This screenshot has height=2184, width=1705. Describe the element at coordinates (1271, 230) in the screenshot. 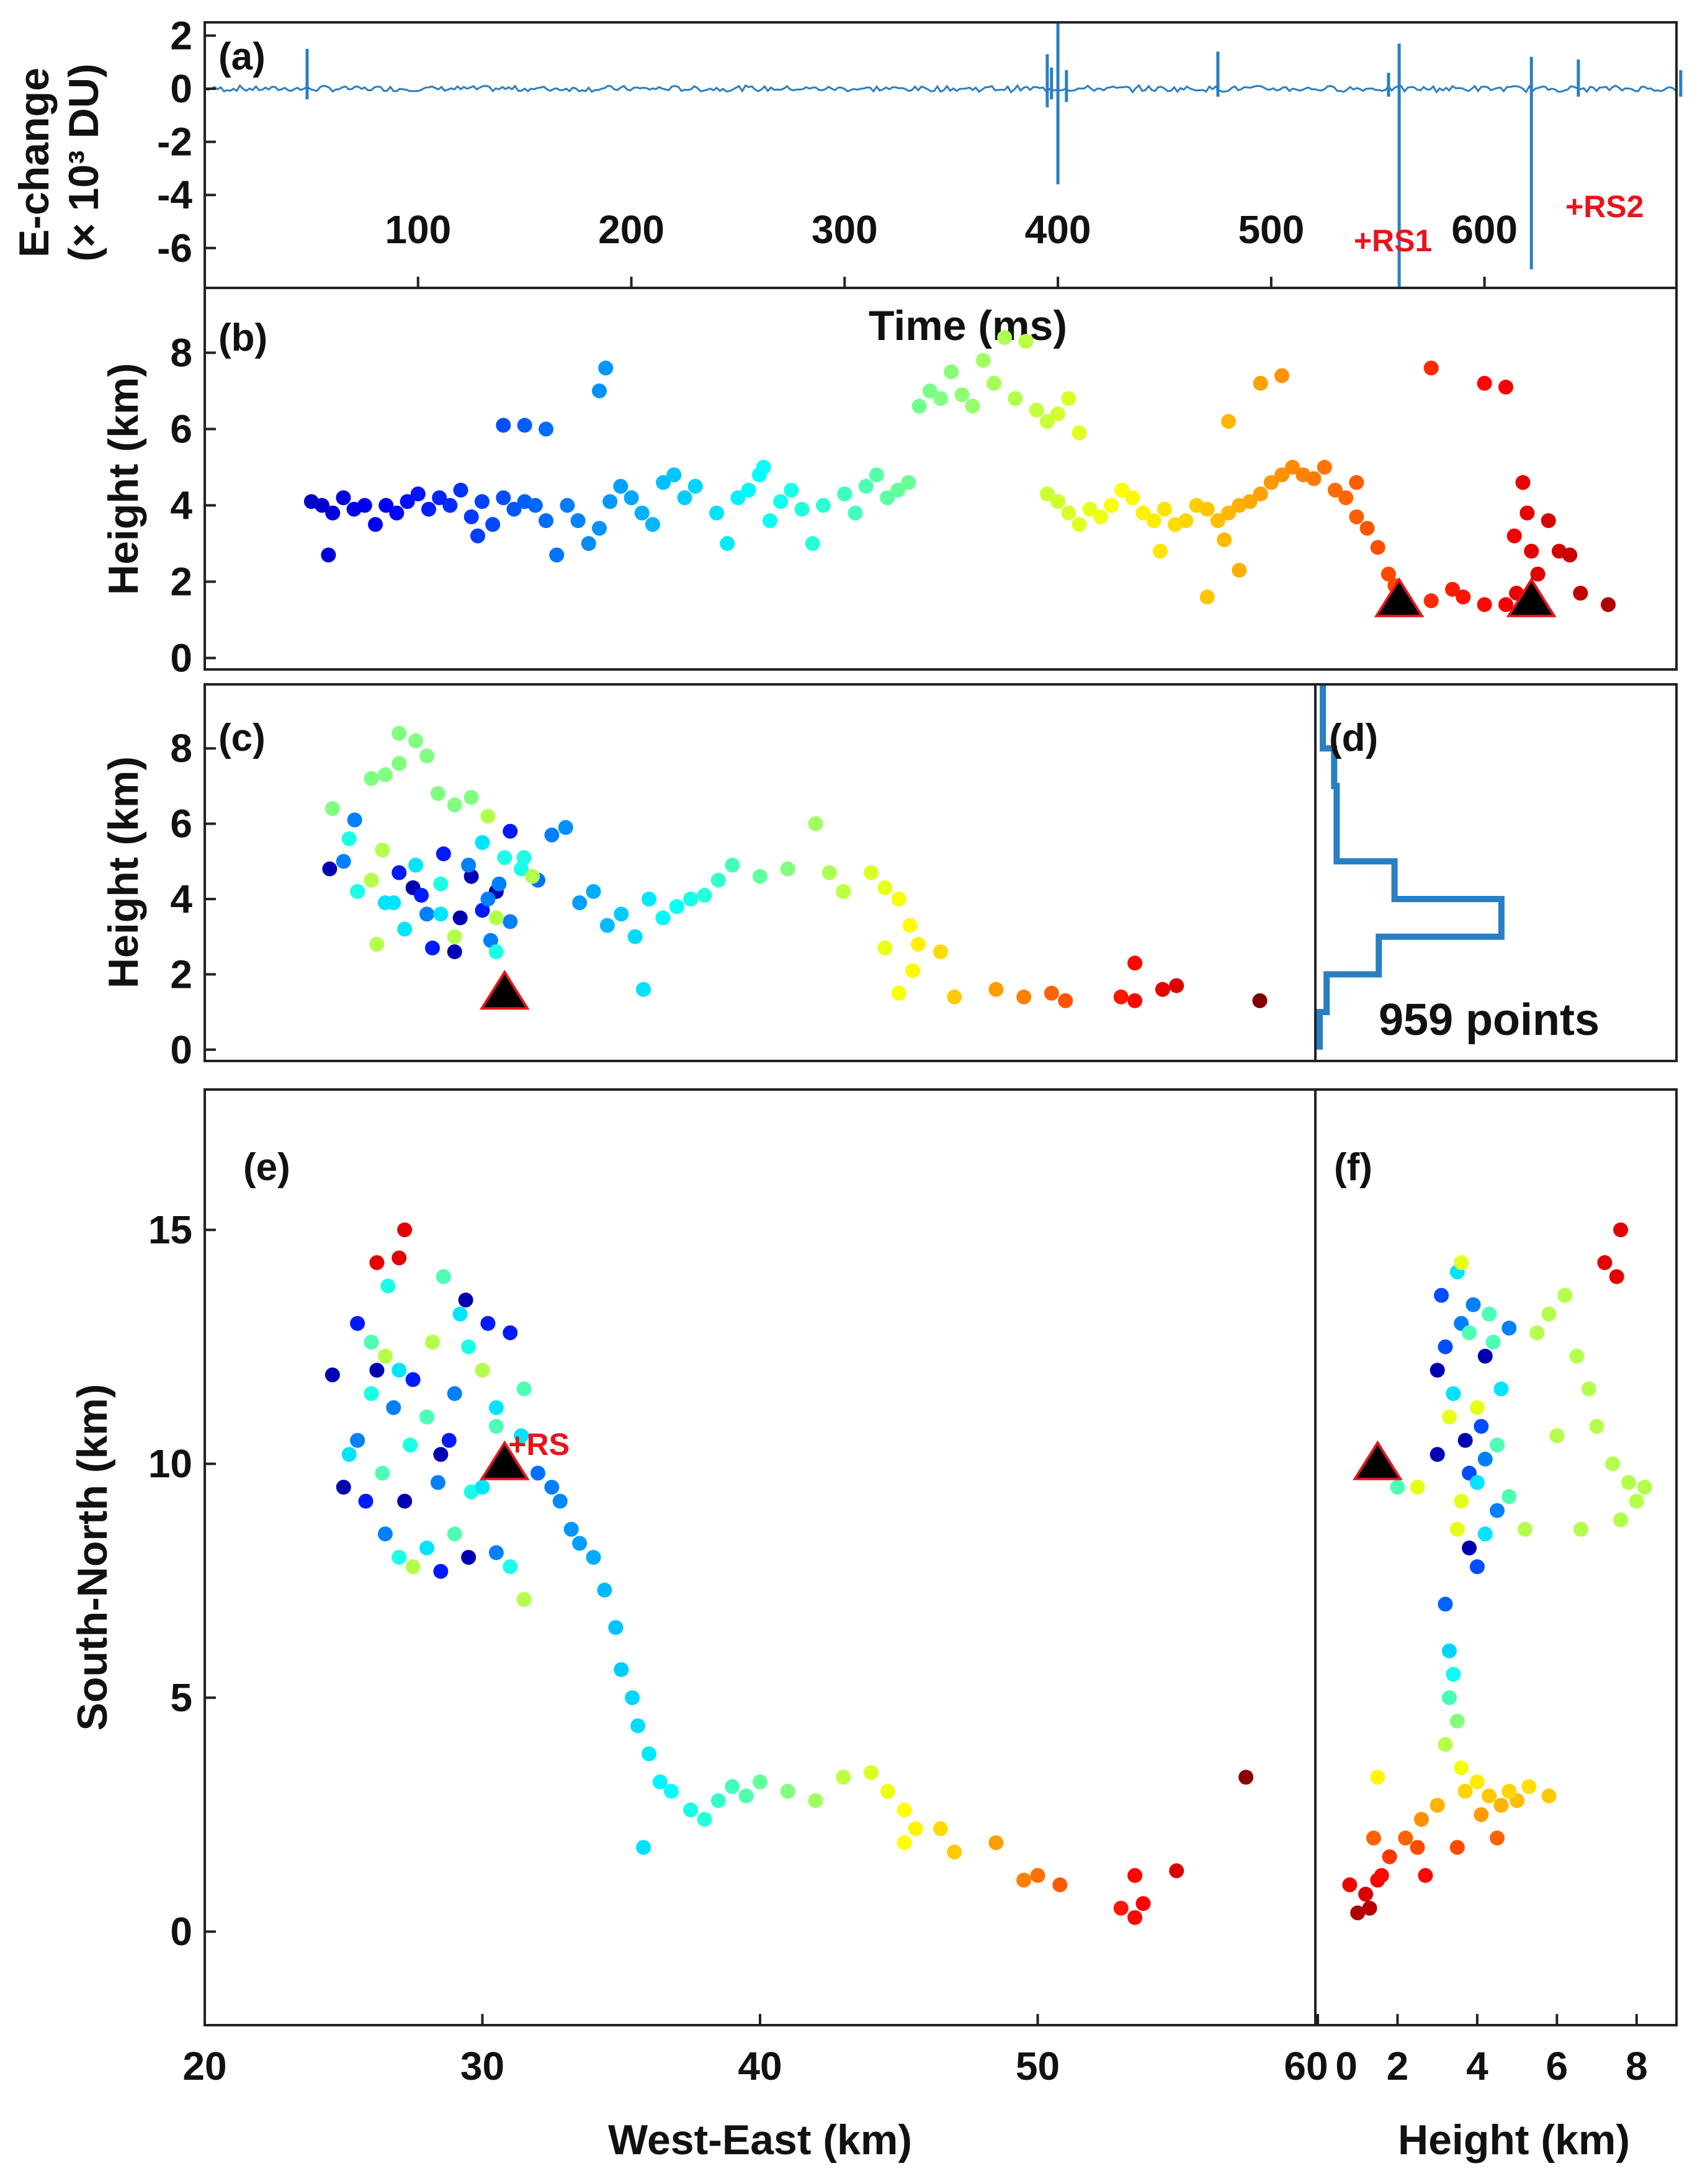

I see `xtick-label: 500` at that location.